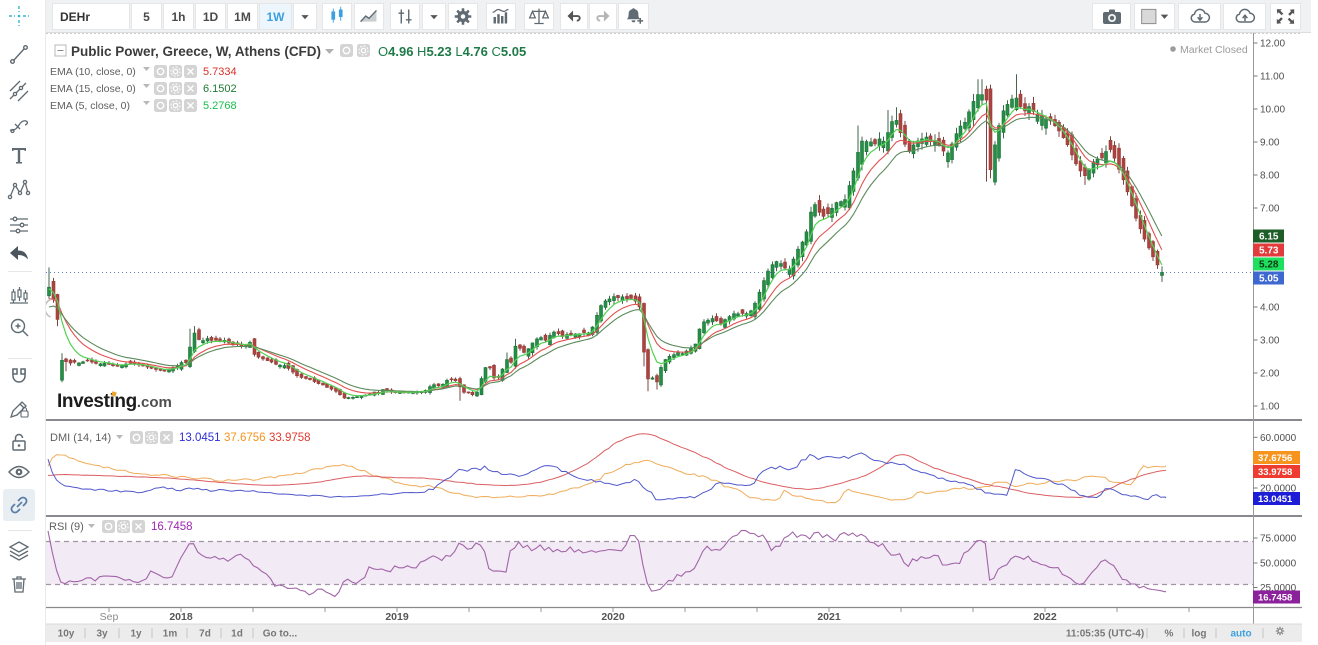  I want to click on svg-text: 5.05, so click(1269, 278).